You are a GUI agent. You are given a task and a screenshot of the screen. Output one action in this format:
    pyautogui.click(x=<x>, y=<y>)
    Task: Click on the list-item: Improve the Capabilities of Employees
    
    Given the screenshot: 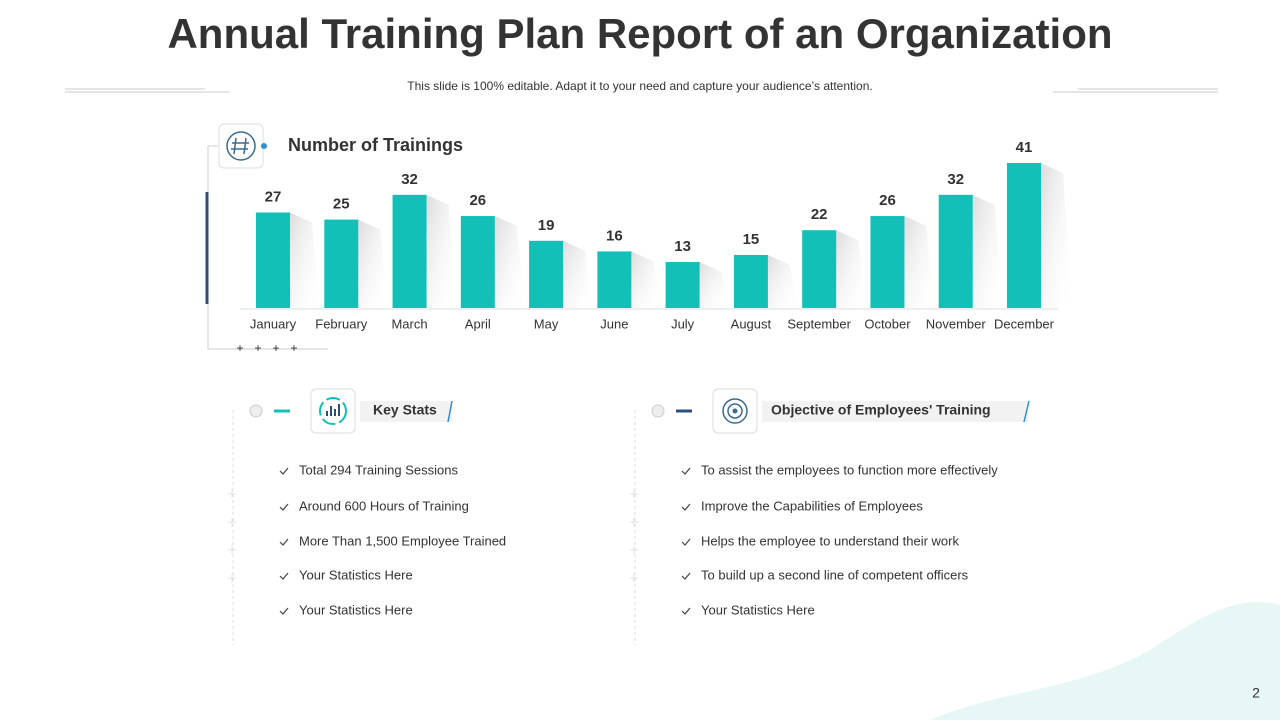 What is the action you would take?
    pyautogui.click(x=812, y=505)
    